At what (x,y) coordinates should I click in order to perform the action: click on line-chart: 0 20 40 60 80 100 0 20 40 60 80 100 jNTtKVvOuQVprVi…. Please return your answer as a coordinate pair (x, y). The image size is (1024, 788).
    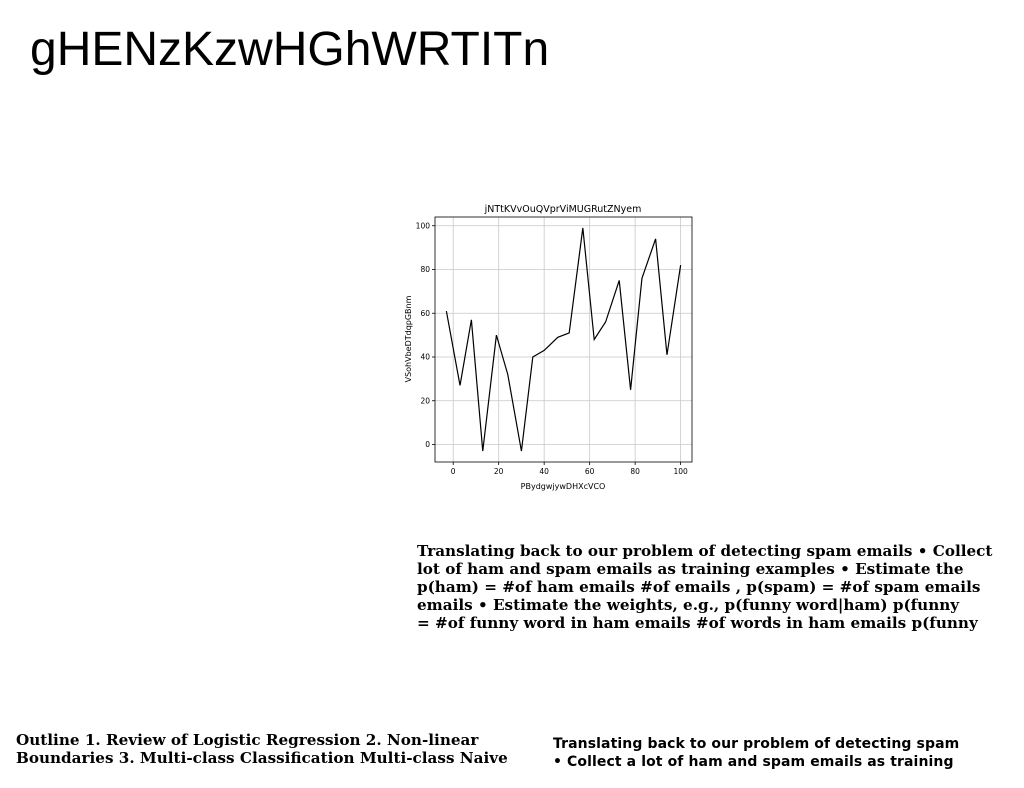
    Looking at the image, I should click on (550, 348).